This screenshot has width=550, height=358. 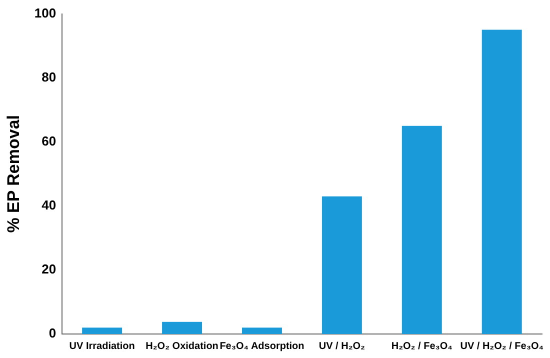 What do you see at coordinates (342, 346) in the screenshot?
I see `x-tick-label: UV / H₂O₂` at bounding box center [342, 346].